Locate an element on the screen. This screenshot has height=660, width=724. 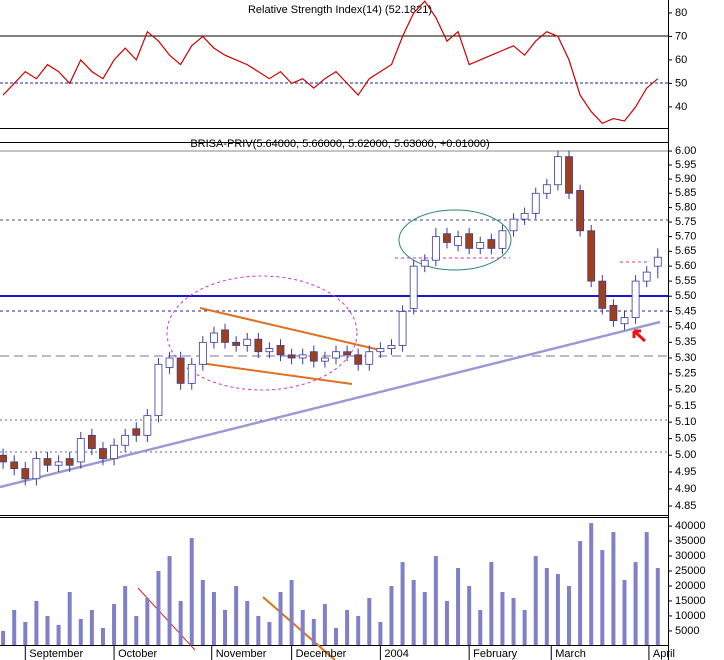
y-tick-label: 25000 is located at coordinates (690, 571).